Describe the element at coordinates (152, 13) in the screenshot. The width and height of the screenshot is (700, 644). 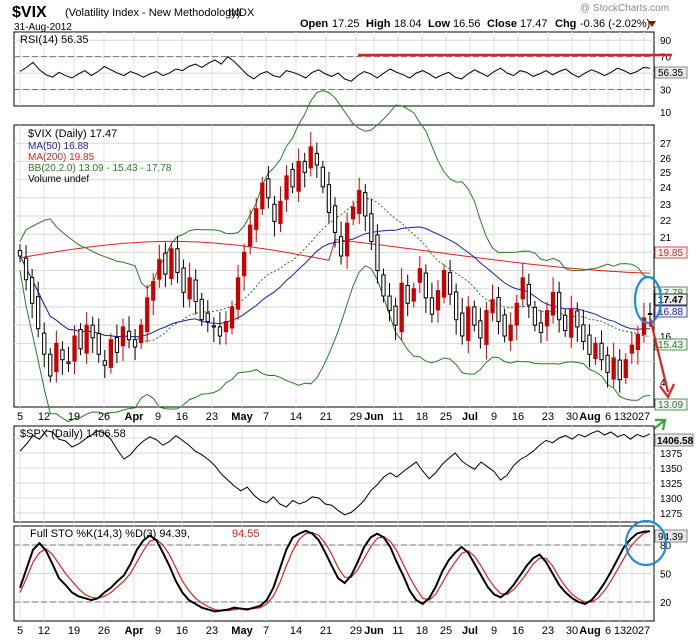
I see `symbol-name: (Volatility Index - New Methodology)` at that location.